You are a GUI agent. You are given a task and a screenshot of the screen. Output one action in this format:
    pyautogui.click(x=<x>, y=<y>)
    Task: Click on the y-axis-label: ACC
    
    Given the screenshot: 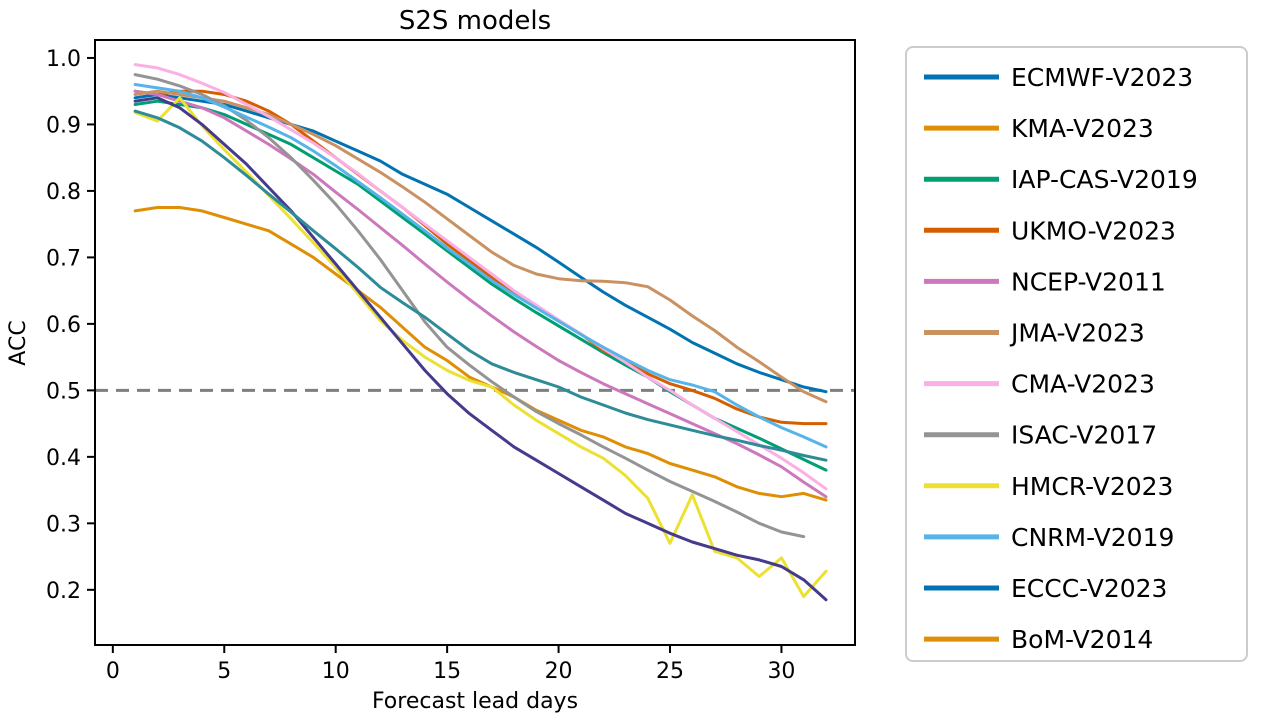 What is the action you would take?
    pyautogui.click(x=18, y=342)
    